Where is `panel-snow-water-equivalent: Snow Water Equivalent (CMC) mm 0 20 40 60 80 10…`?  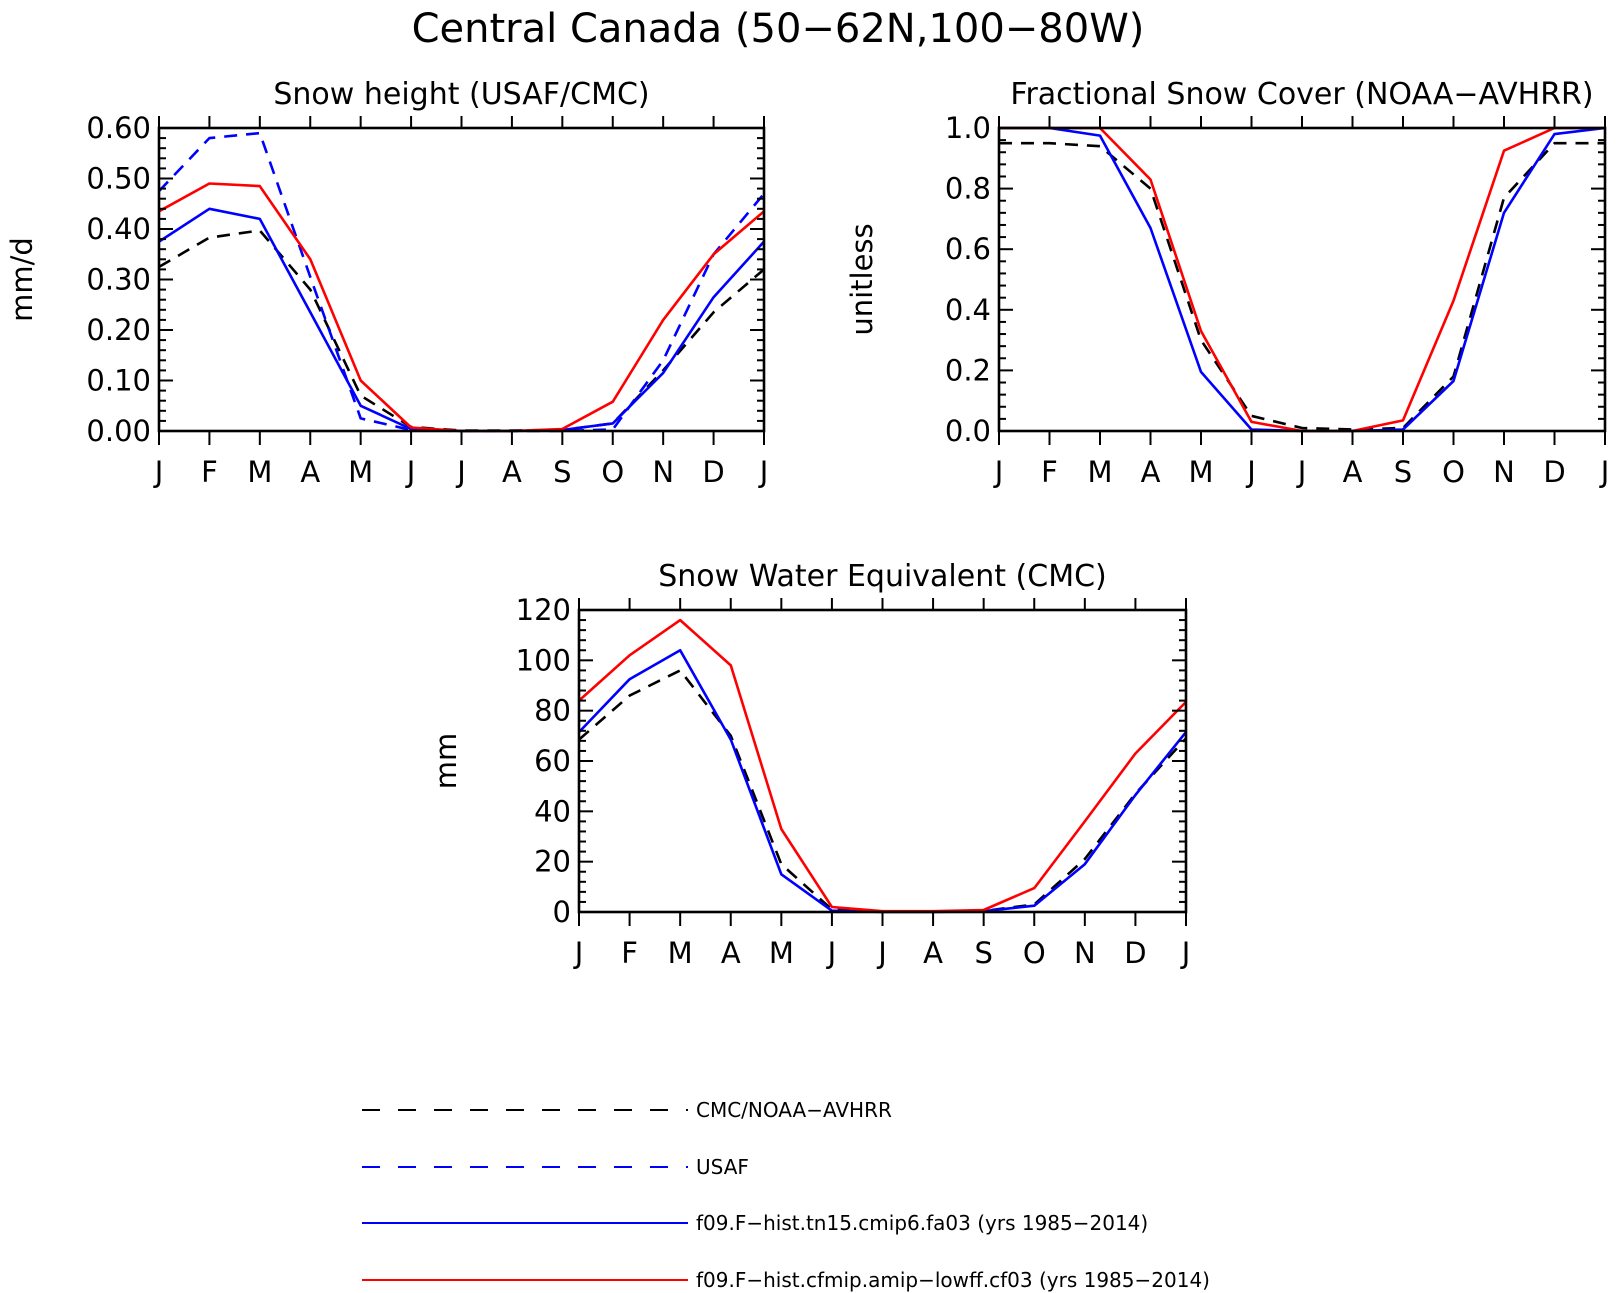 panel-snow-water-equivalent: Snow Water Equivalent (CMC) mm 0 20 40 60 80 10… is located at coordinates (809, 764).